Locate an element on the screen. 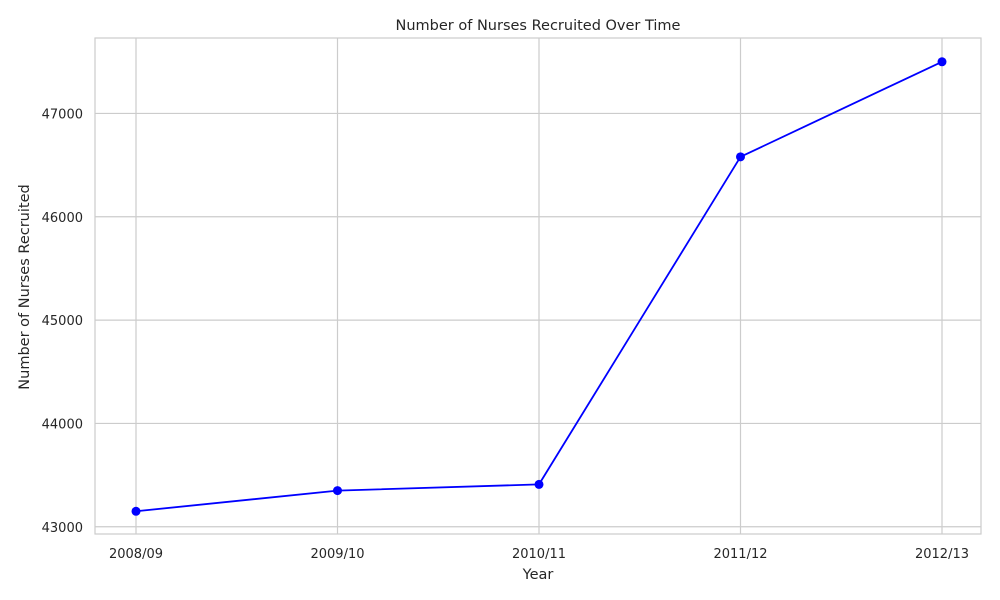 The image size is (1000, 600). y-axis-label: Number of Nurses Recruited is located at coordinates (25, 286).